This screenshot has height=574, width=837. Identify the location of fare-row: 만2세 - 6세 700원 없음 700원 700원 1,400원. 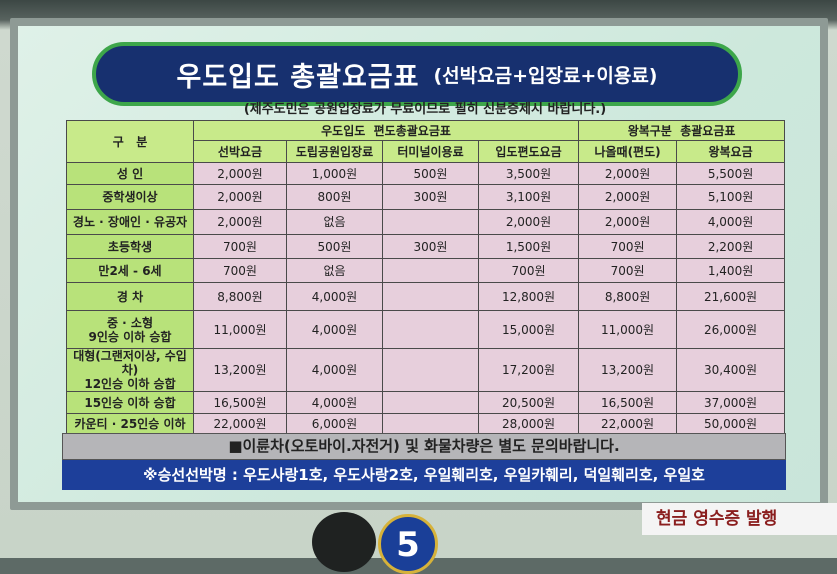
(426, 270).